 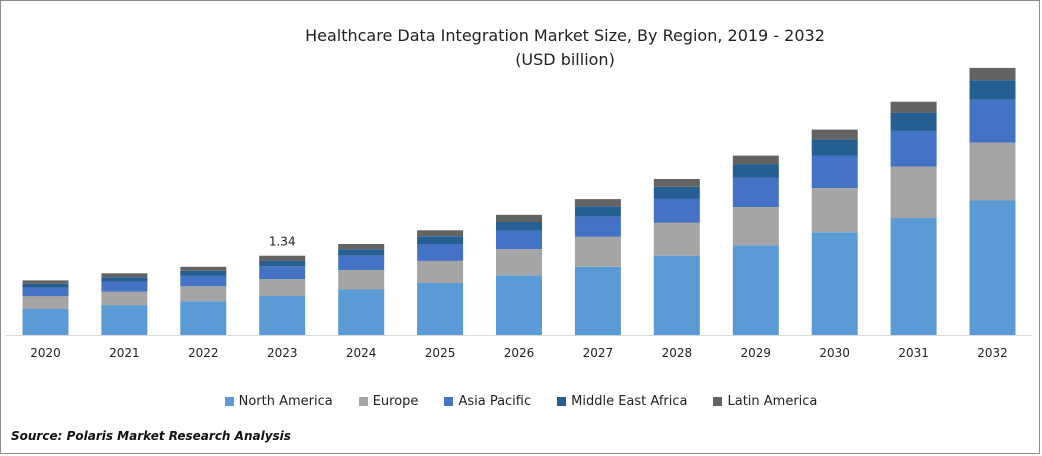 I want to click on bar-segment-north-america-2029, so click(x=755, y=290).